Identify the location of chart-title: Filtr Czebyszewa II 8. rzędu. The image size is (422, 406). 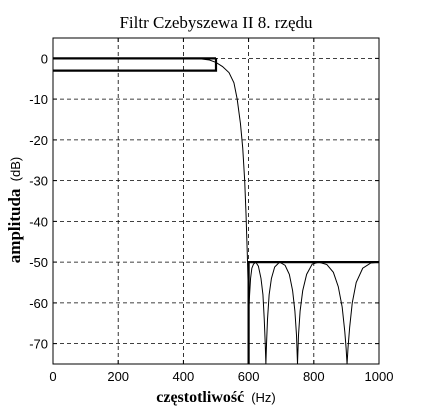
(216, 22).